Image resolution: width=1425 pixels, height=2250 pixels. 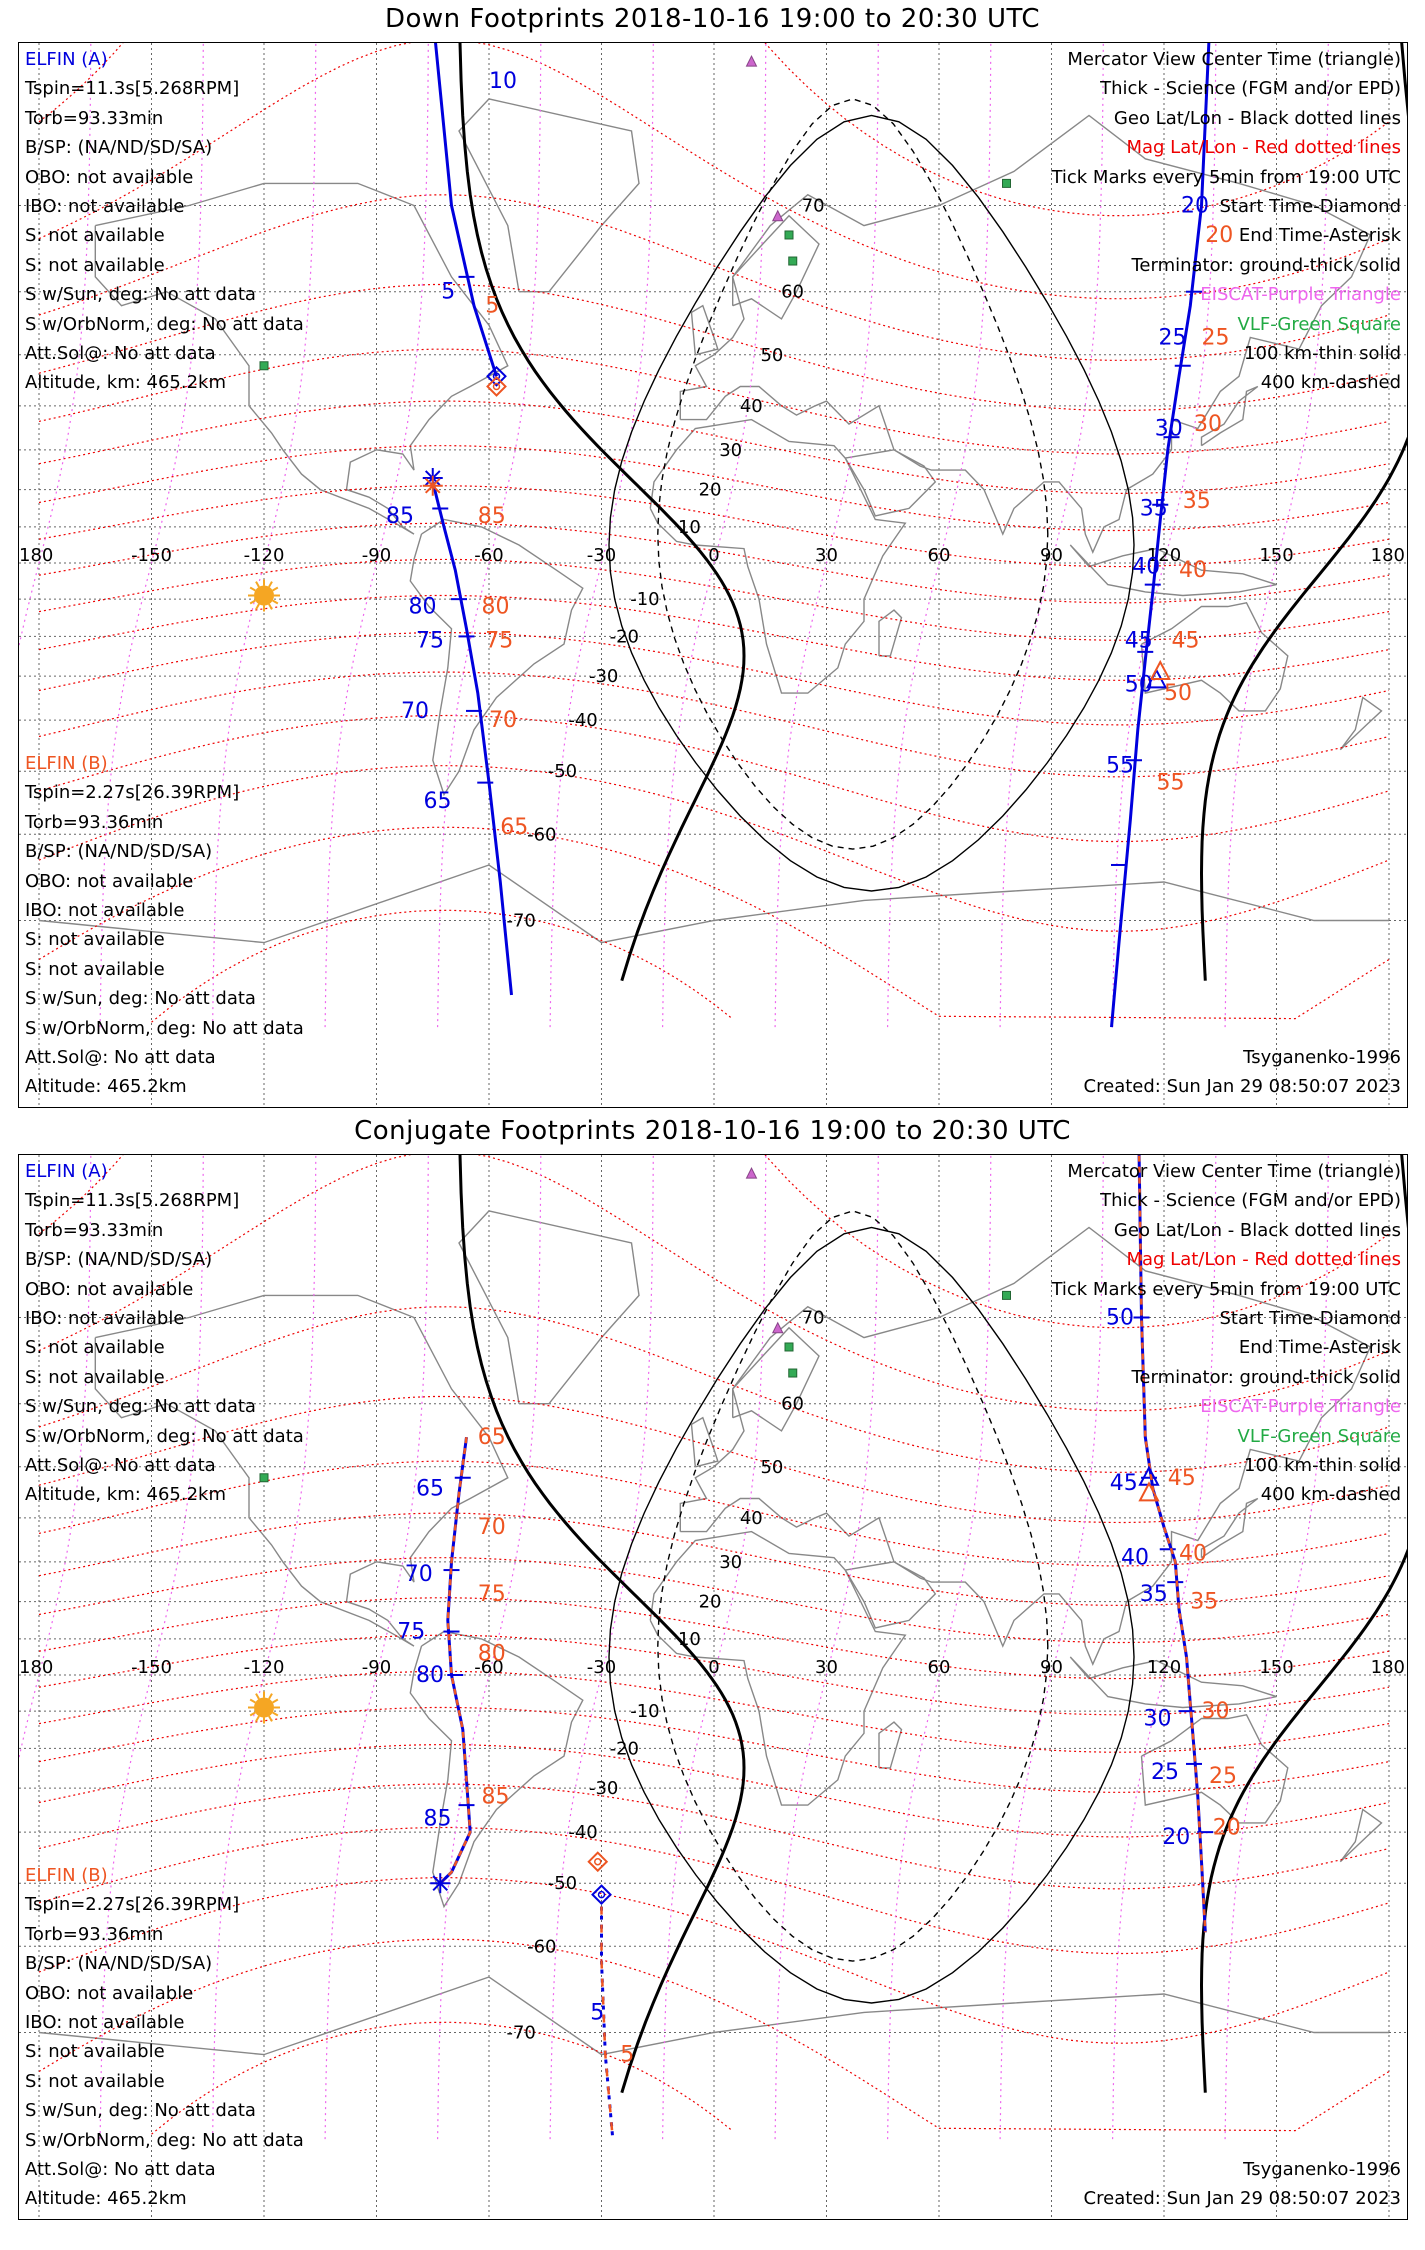 What do you see at coordinates (1266, 265) in the screenshot?
I see `legend-item: Terminator: ground-thick solid` at bounding box center [1266, 265].